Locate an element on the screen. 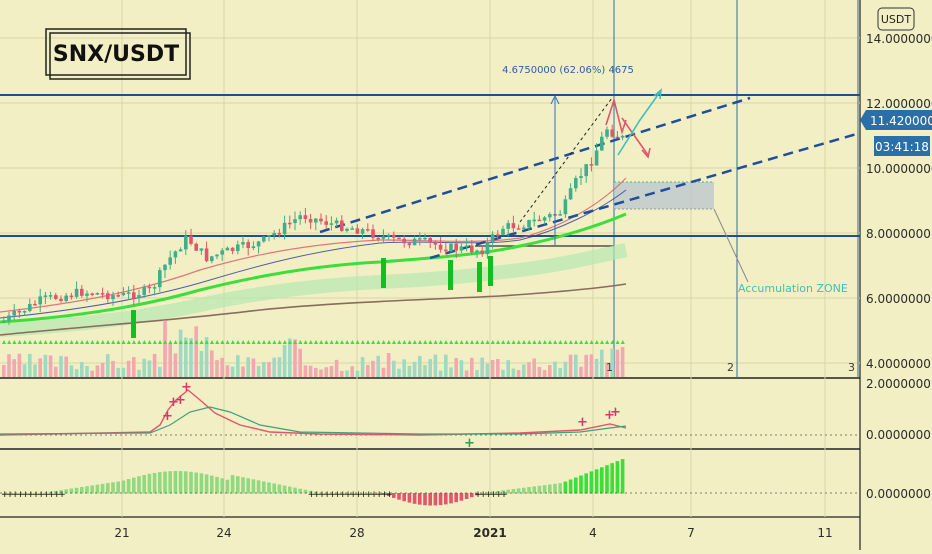 This screenshot has width=932, height=554. time-axis-label: 7 is located at coordinates (691, 533).